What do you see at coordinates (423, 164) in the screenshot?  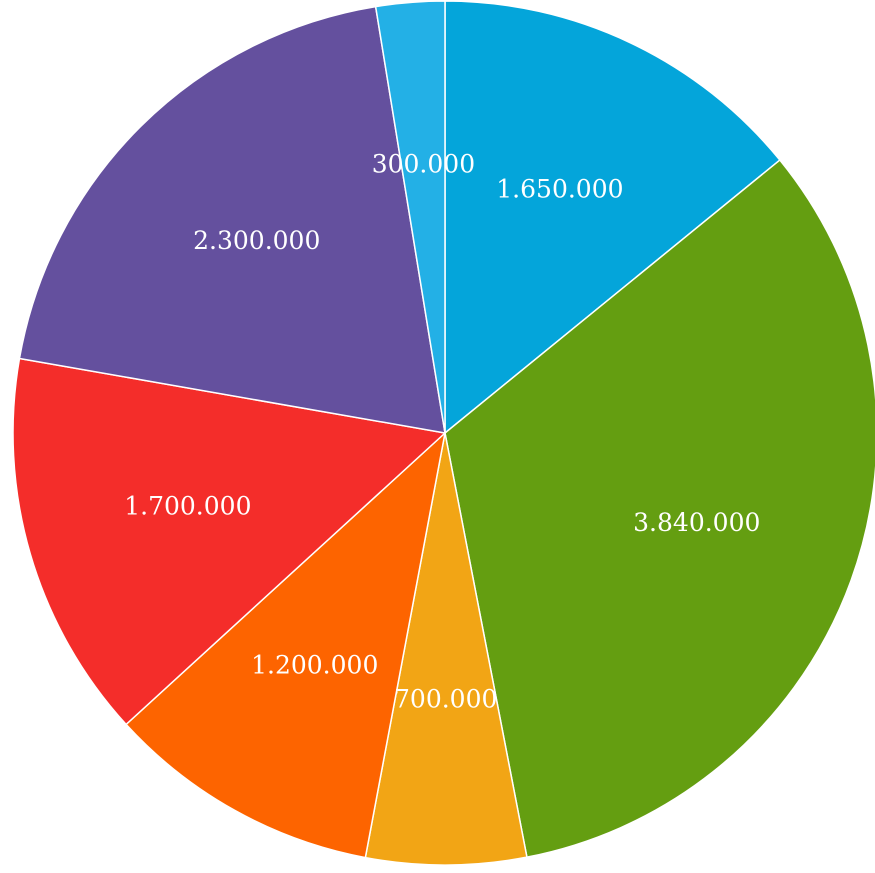 I see `pie-slice-label-6: 300.000` at bounding box center [423, 164].